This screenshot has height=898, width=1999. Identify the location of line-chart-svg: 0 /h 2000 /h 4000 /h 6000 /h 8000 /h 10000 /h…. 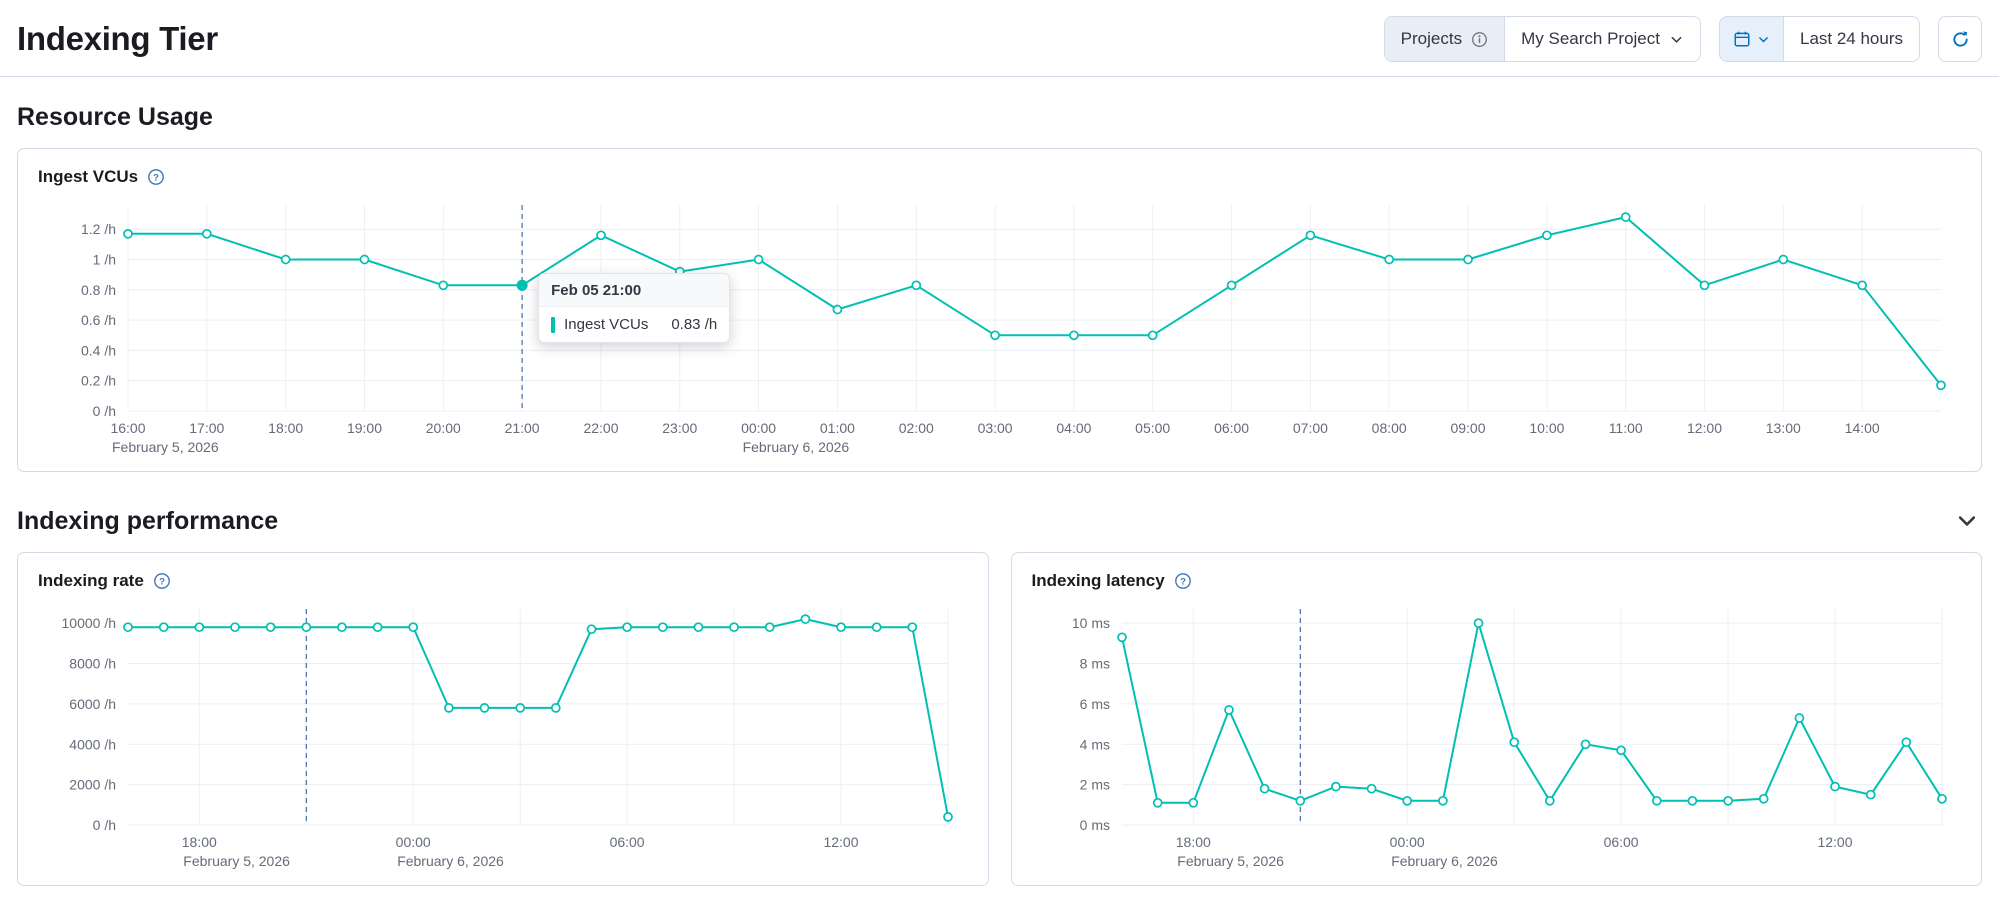
(507, 739).